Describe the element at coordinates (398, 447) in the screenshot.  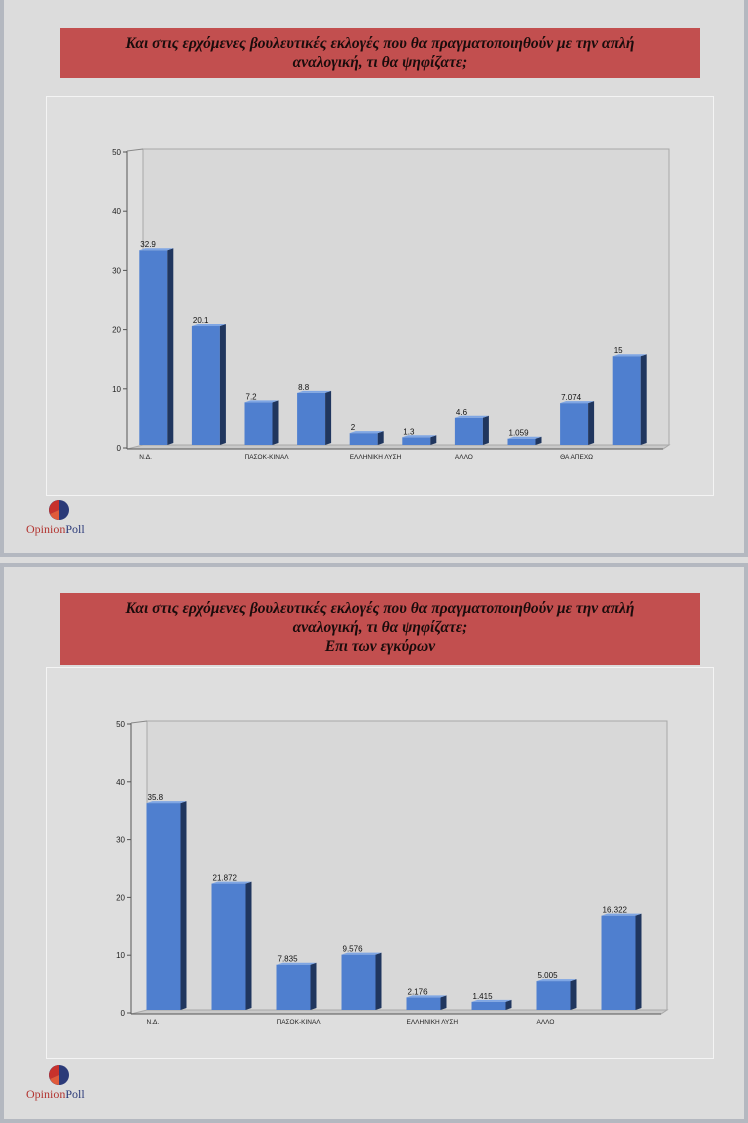
I see `plot-floor` at that location.